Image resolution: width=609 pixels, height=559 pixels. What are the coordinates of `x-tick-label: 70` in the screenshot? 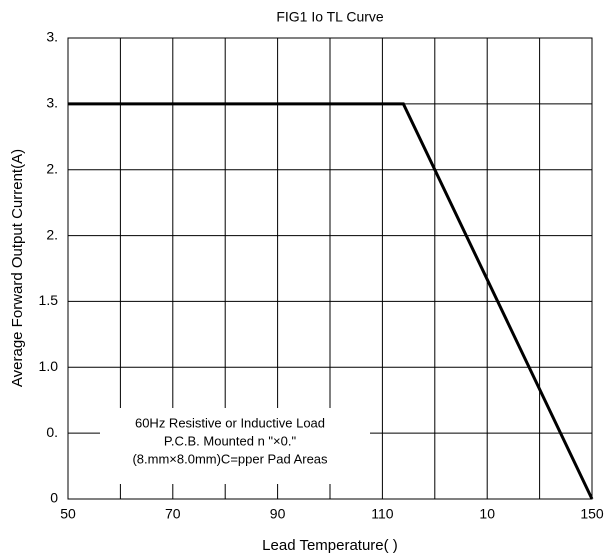 It's located at (173, 514).